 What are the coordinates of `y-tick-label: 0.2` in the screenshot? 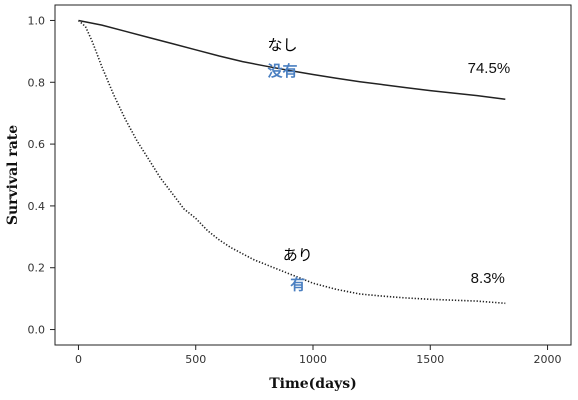 It's located at (37, 268).